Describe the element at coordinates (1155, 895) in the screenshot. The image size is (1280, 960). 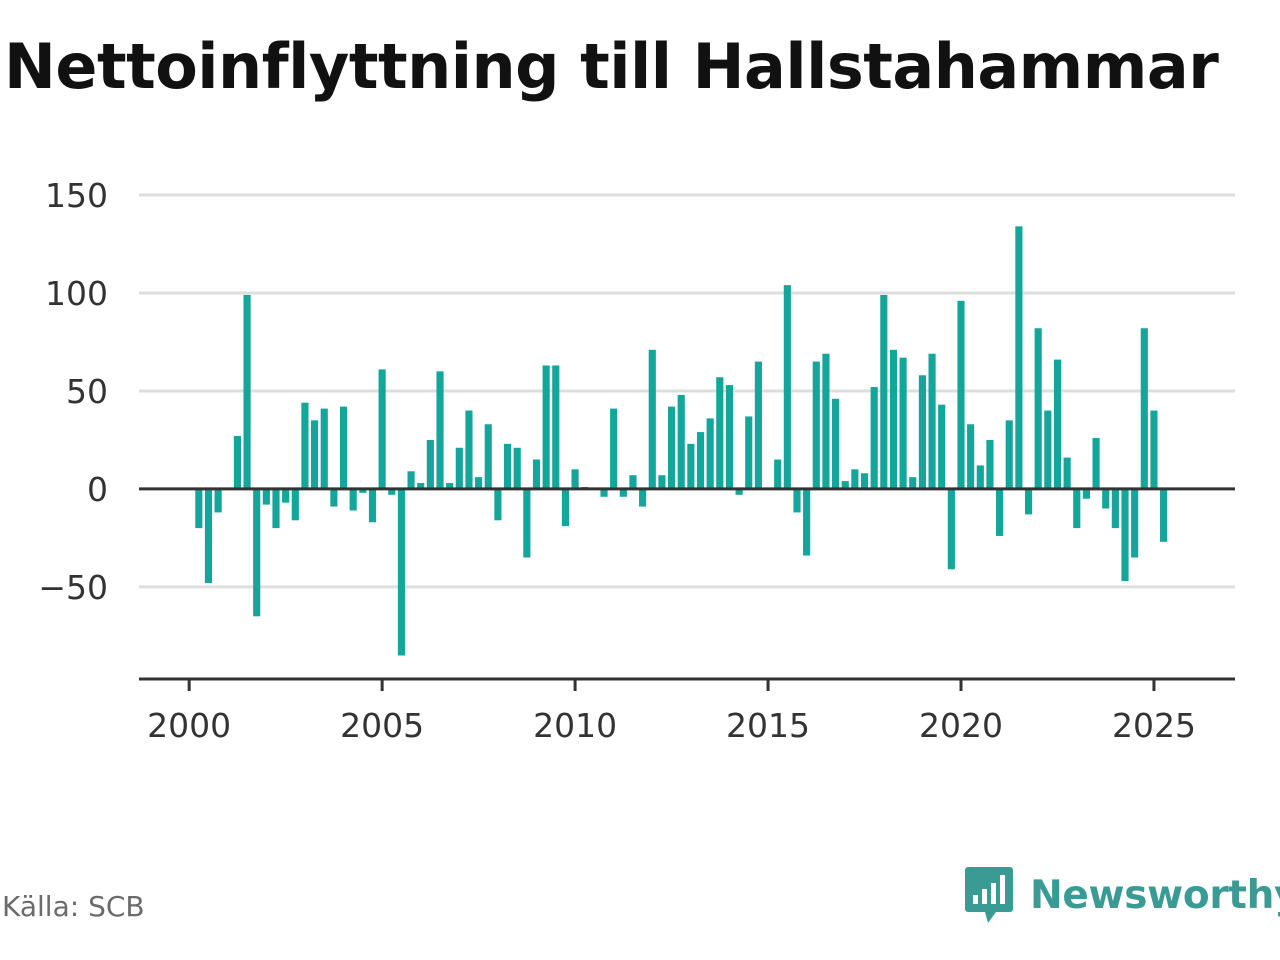
I see `brand-name: Newsworthy` at that location.